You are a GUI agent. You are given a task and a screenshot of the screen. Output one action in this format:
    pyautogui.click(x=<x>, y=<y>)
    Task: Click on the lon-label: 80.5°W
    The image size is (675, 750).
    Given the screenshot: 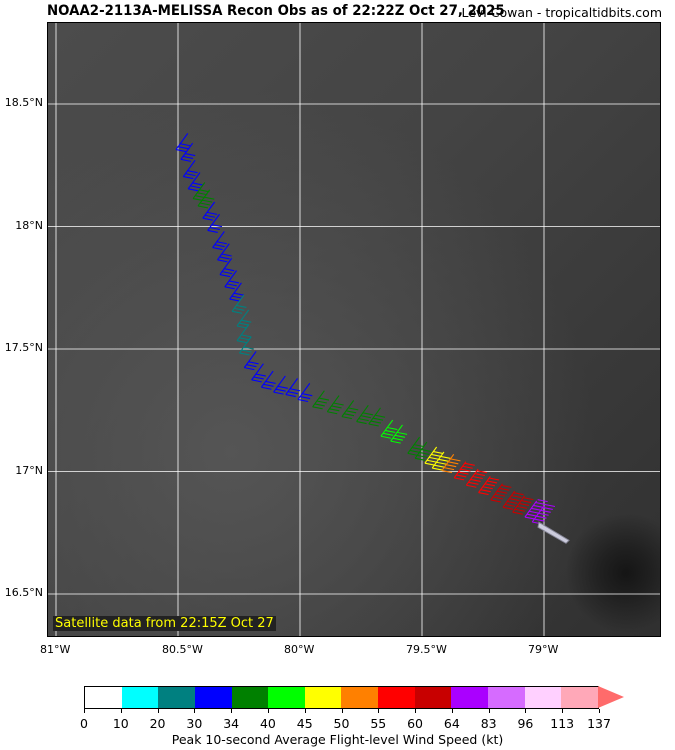 What is the action you would take?
    pyautogui.click(x=182, y=649)
    